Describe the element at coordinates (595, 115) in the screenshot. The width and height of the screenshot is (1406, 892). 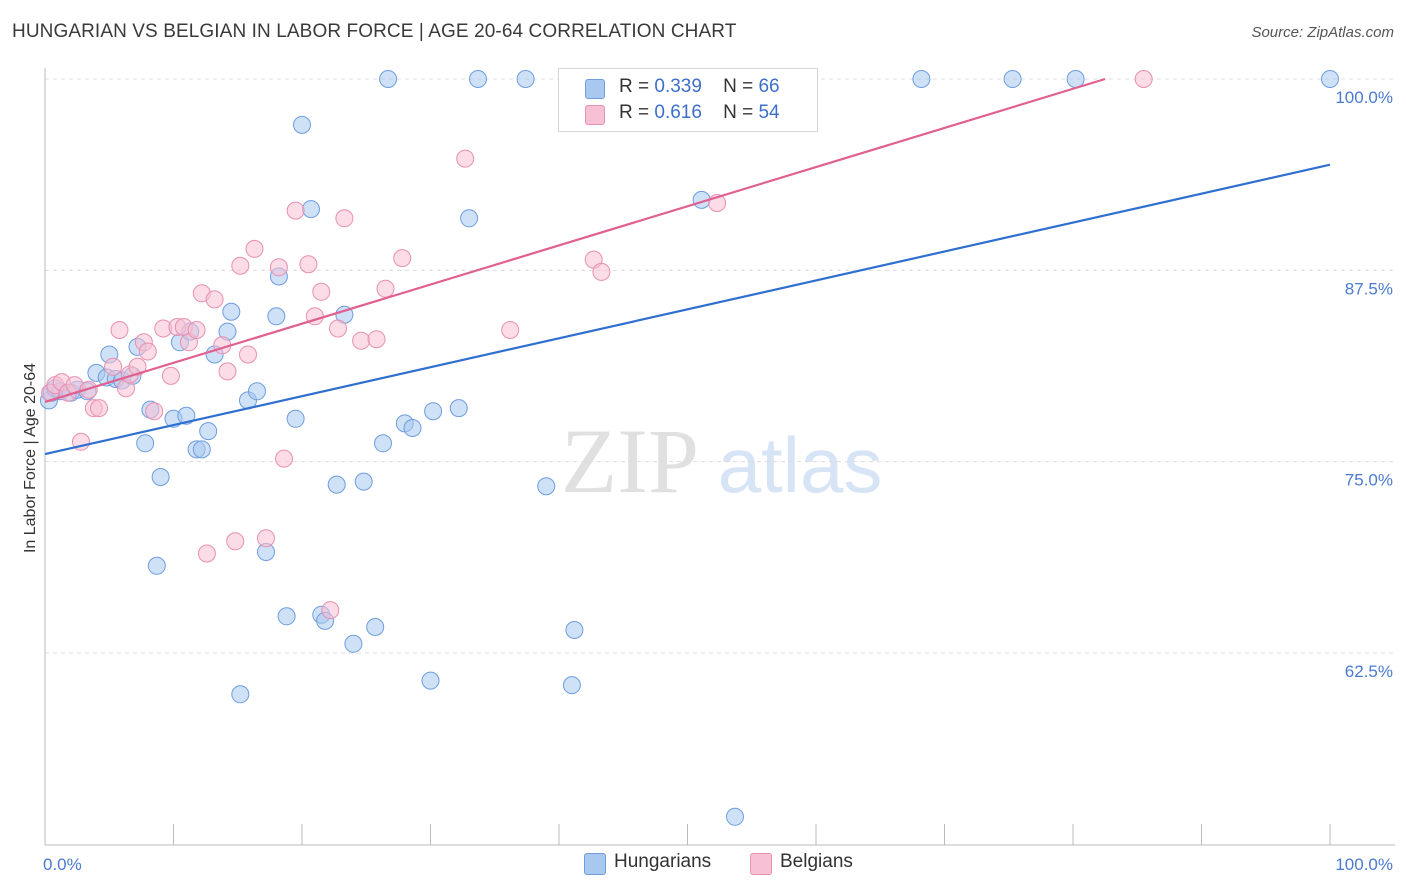
I see `belgians-swatch` at that location.